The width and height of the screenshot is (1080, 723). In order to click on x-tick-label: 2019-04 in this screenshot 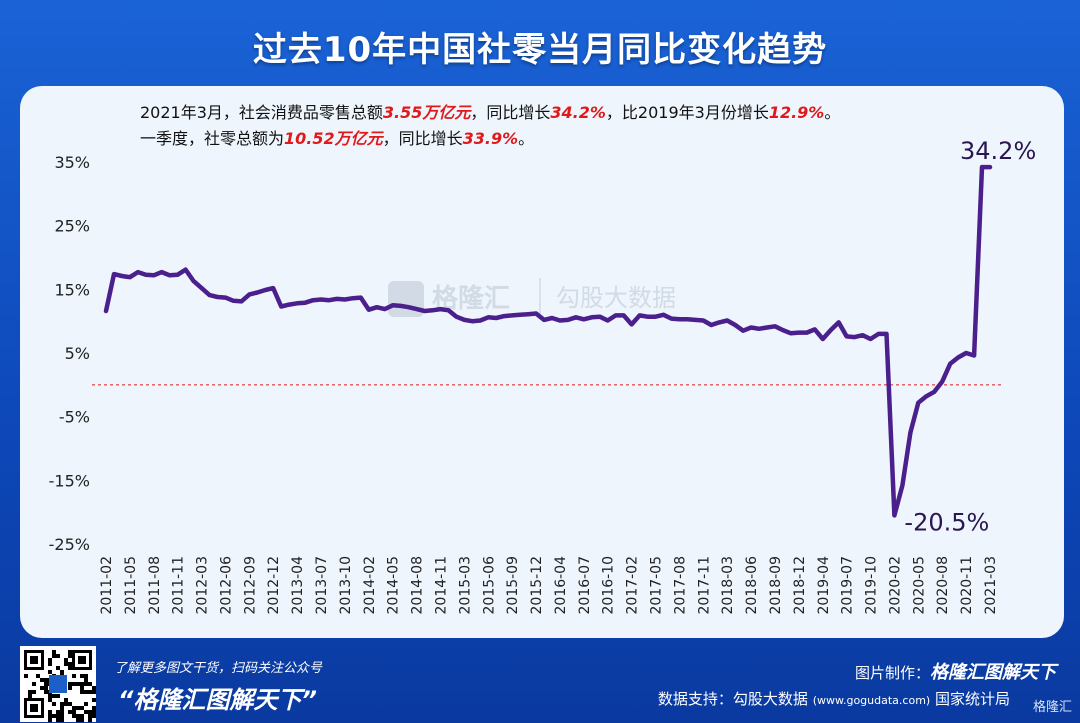, I will do `click(824, 585)`.